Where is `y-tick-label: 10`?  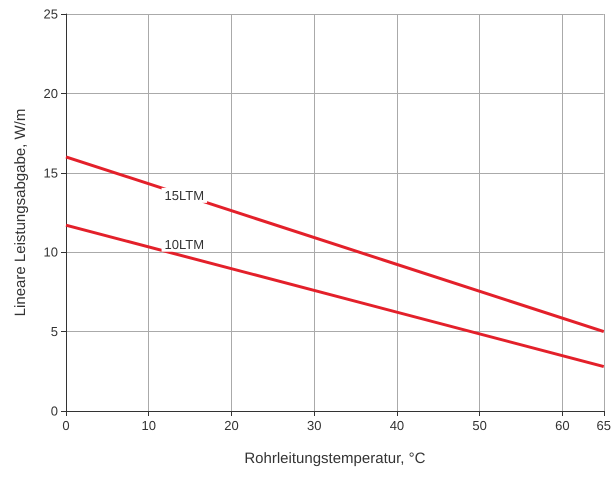 y-tick-label: 10 is located at coordinates (51, 252).